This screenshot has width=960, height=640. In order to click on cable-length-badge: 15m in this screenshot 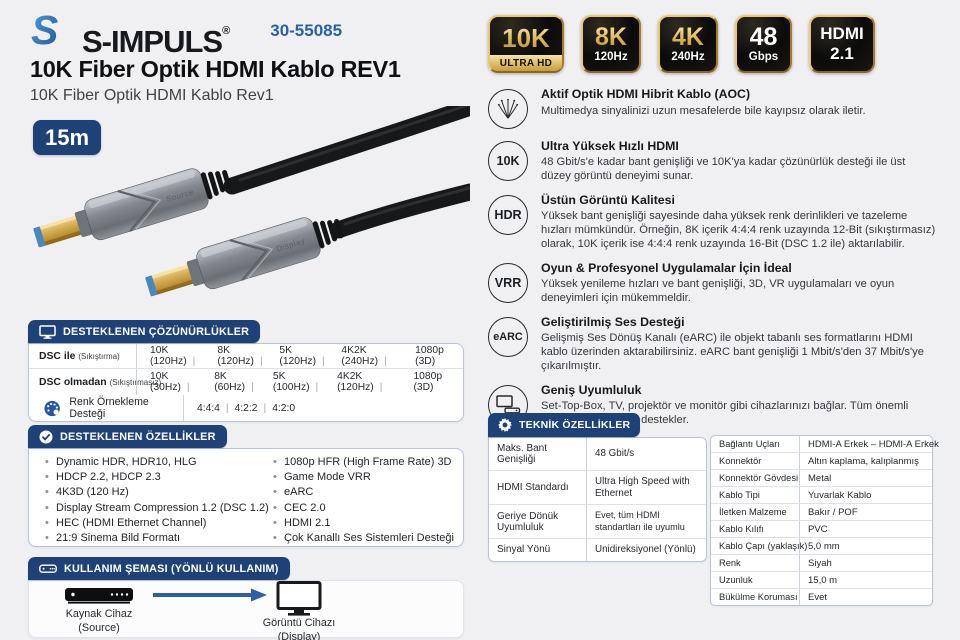, I will do `click(67, 137)`.